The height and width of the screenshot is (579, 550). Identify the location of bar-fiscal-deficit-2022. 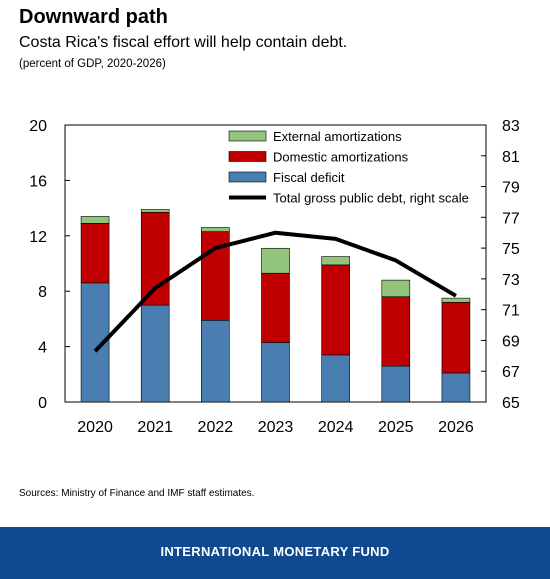
(215, 361).